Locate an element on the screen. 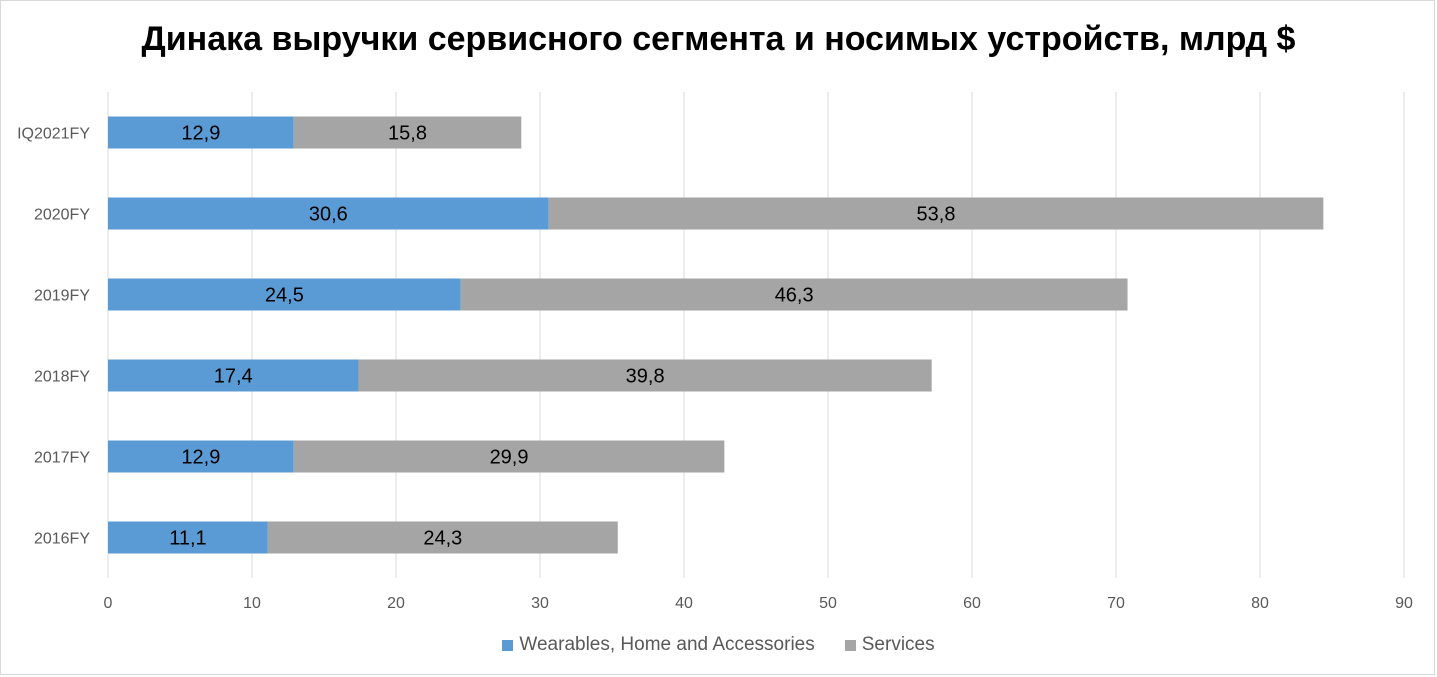 This screenshot has width=1437, height=677. bar-services-2016FY is located at coordinates (442, 537).